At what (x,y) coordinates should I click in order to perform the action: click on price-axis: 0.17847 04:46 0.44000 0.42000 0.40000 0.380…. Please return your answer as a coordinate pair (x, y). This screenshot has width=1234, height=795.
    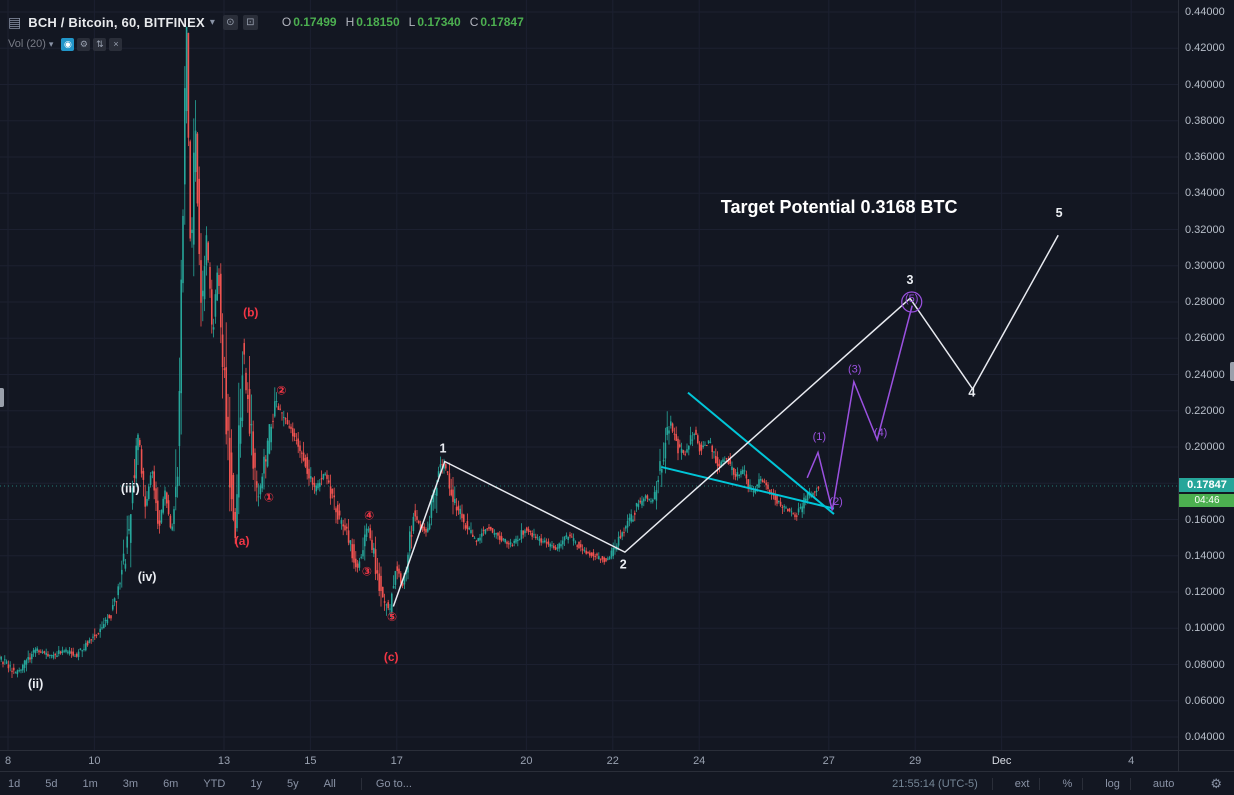
    Looking at the image, I should click on (1206, 375).